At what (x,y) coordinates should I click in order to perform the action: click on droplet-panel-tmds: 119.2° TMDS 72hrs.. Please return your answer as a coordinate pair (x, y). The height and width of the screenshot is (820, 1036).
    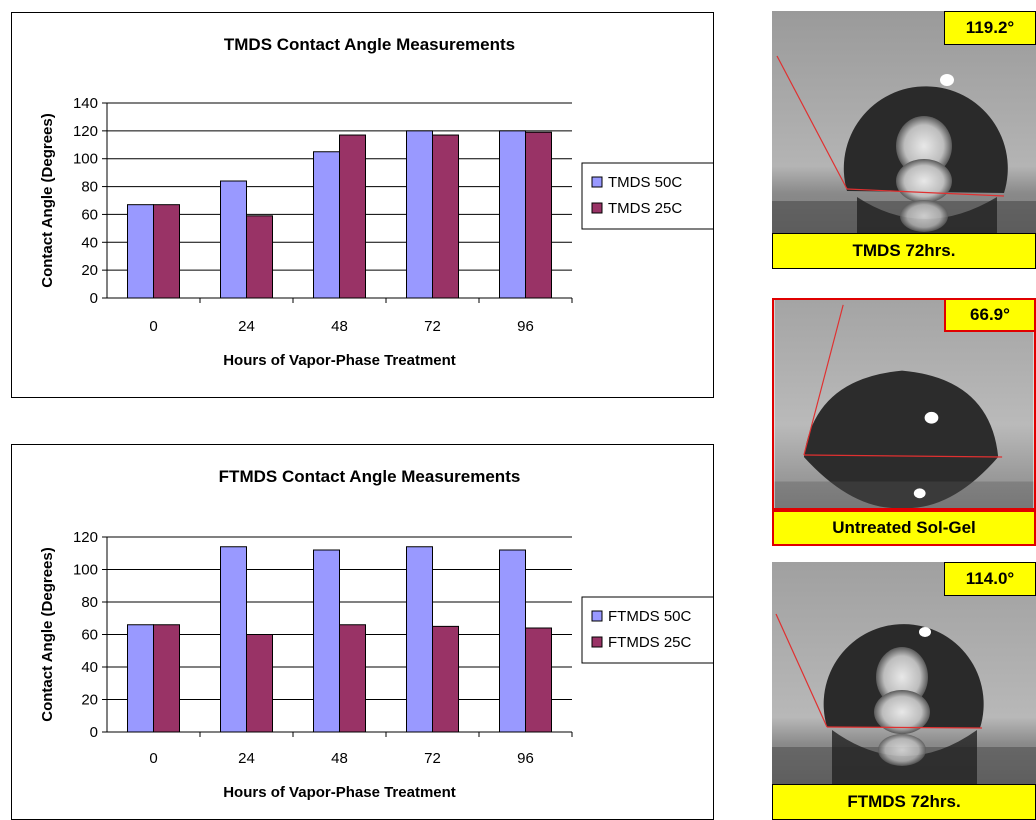
    Looking at the image, I should click on (904, 140).